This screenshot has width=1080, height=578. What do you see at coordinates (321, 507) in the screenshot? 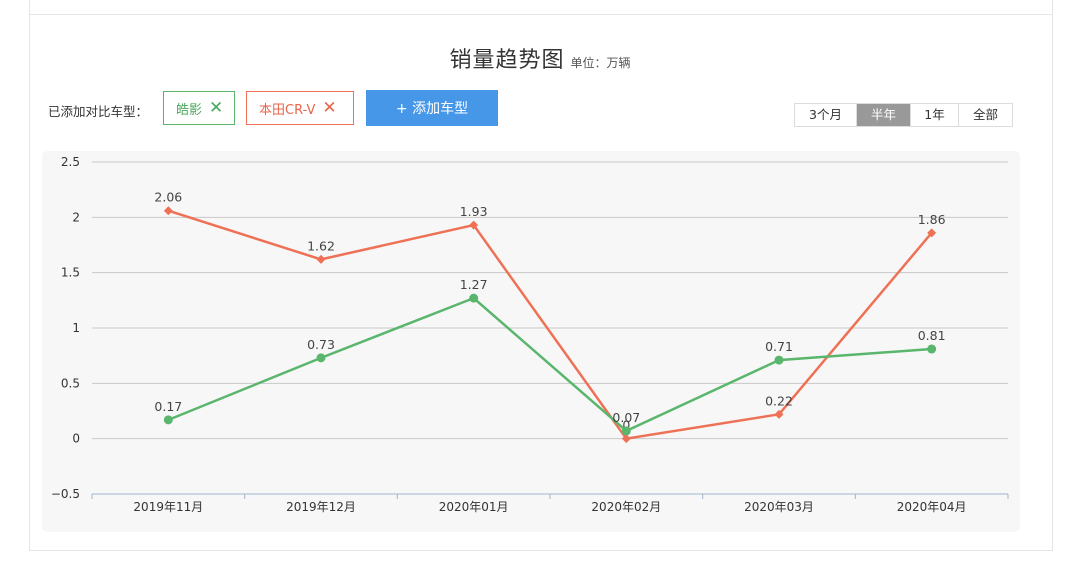
I see `x-tick-label: 2019年12月` at bounding box center [321, 507].